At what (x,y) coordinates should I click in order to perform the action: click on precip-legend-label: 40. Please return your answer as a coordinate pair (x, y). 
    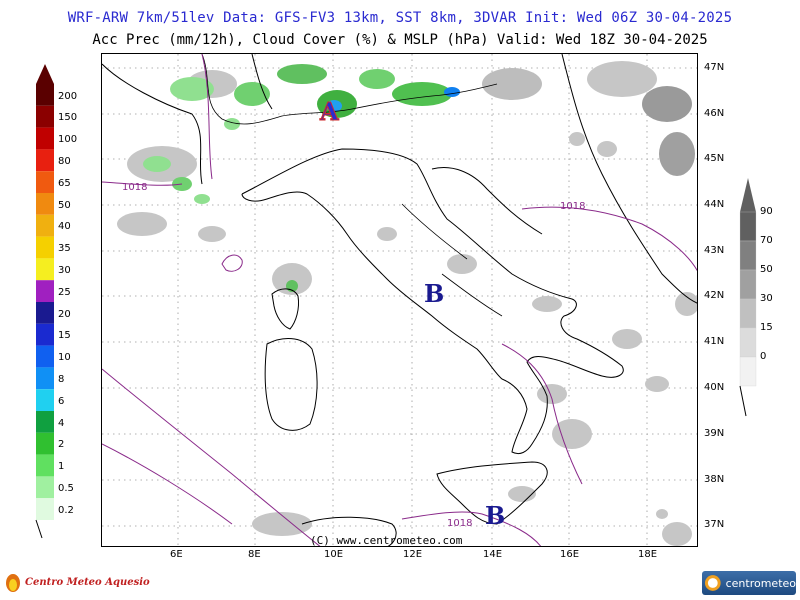
    Looking at the image, I should click on (64, 227).